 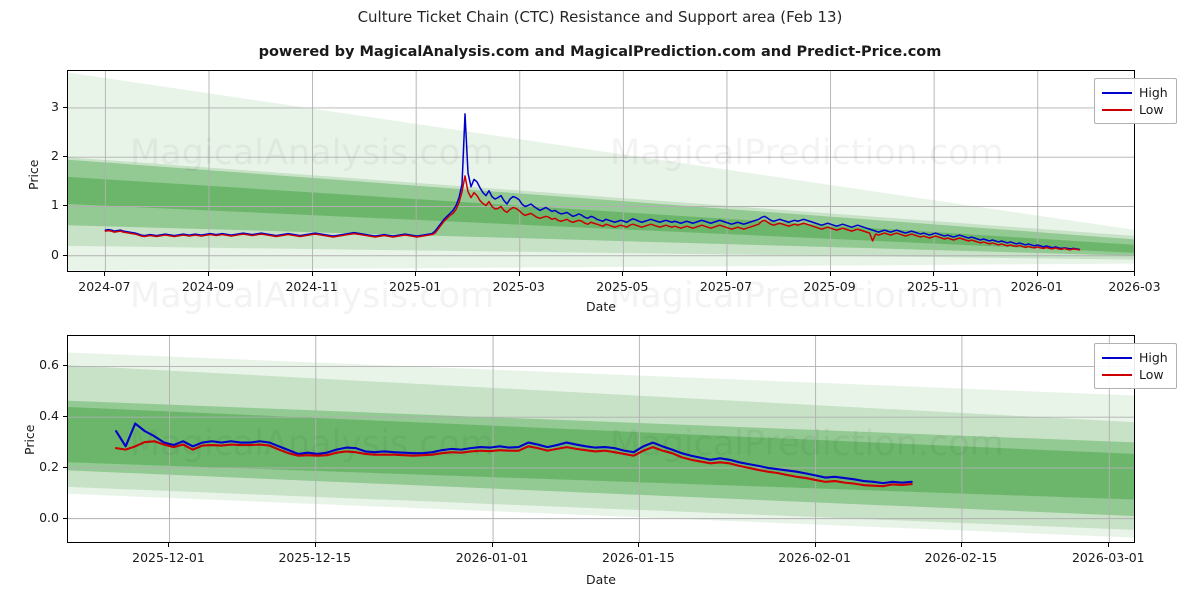 I want to click on top-chart-ylabel: Price, so click(x=33, y=175).